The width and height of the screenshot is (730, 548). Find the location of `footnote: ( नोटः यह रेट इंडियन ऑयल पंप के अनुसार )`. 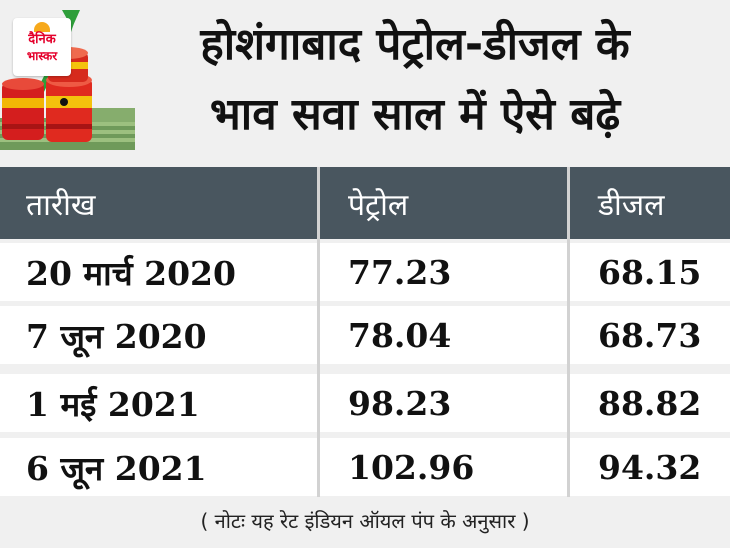

footnote: ( नोटः यह रेट इंडियन ऑयल पंप के अनुसार ) is located at coordinates (365, 521).